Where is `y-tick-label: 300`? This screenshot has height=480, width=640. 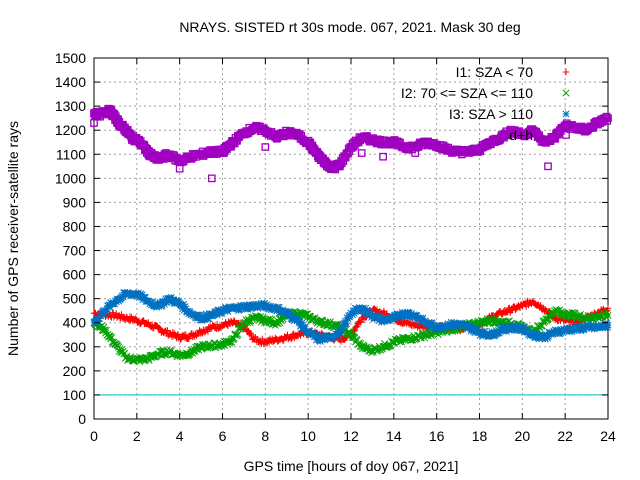 y-tick-label: 300 is located at coordinates (75, 347).